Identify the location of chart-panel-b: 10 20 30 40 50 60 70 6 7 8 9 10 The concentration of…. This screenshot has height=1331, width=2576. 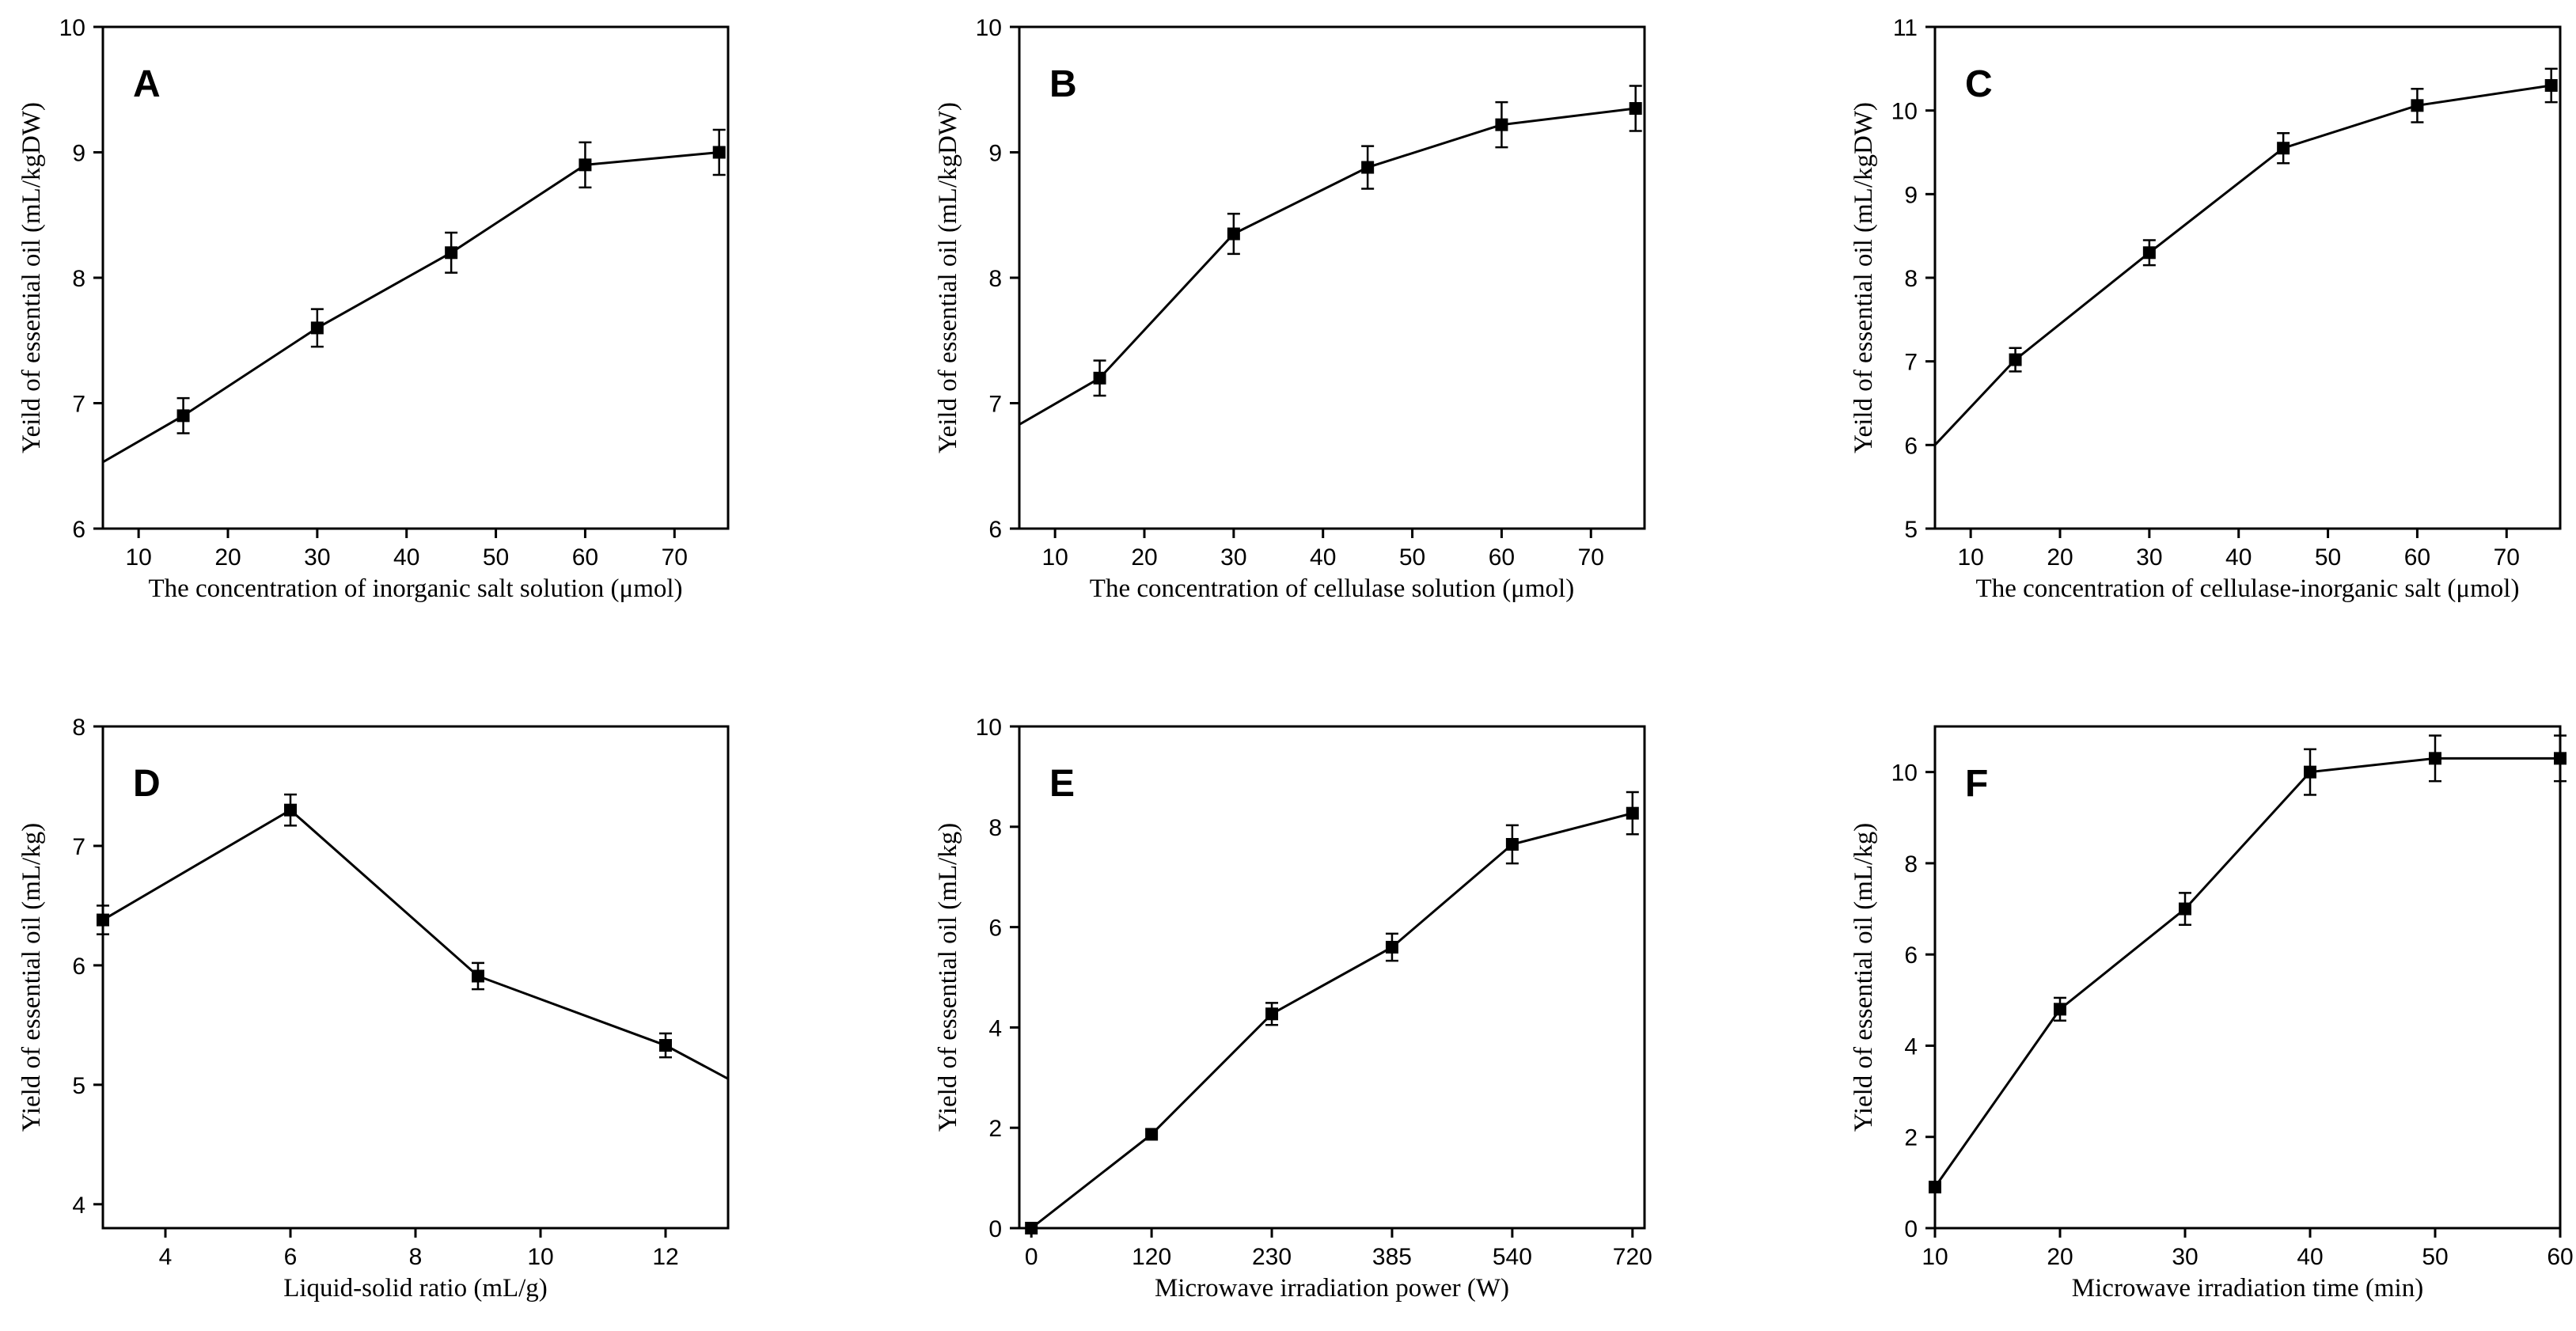
(1290, 309).